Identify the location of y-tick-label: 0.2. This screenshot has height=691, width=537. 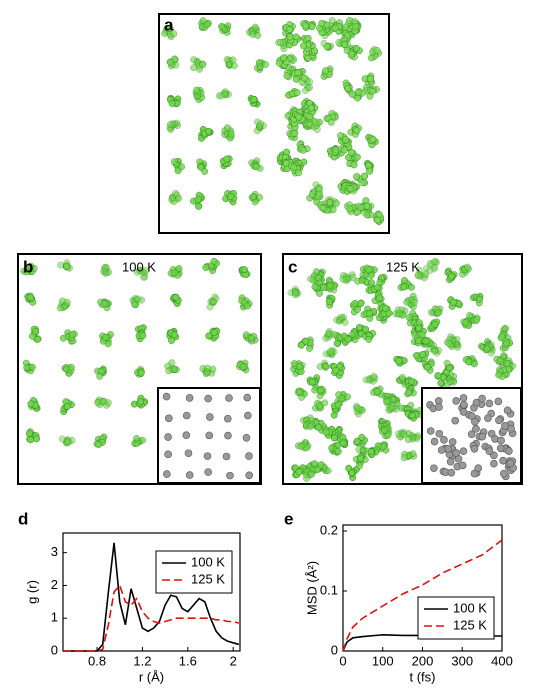
(329, 529).